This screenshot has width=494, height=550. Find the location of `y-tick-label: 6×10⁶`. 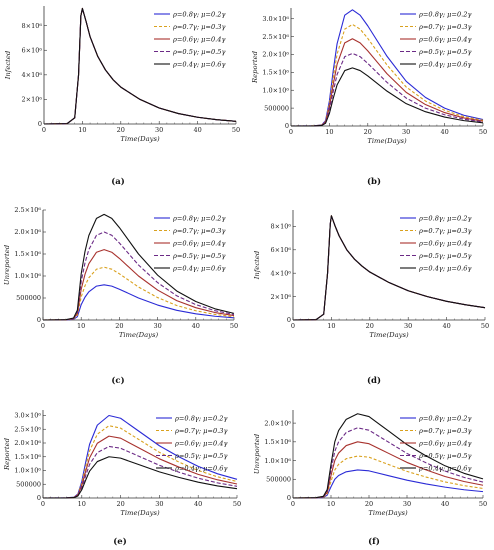

y-tick-label: 6×10⁶ is located at coordinates (281, 250).